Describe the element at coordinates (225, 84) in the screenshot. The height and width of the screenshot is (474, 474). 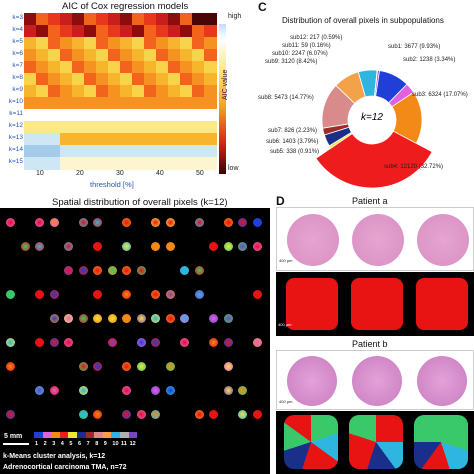
I see `colorbar-axis-label: AIC value` at that location.